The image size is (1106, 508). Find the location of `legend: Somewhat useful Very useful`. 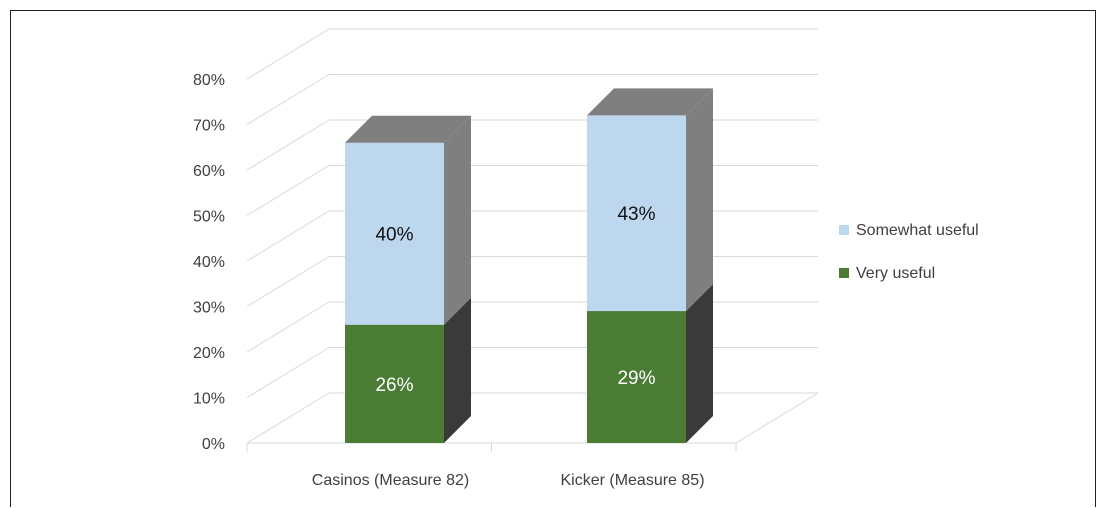

legend: Somewhat useful Very useful is located at coordinates (909, 252).